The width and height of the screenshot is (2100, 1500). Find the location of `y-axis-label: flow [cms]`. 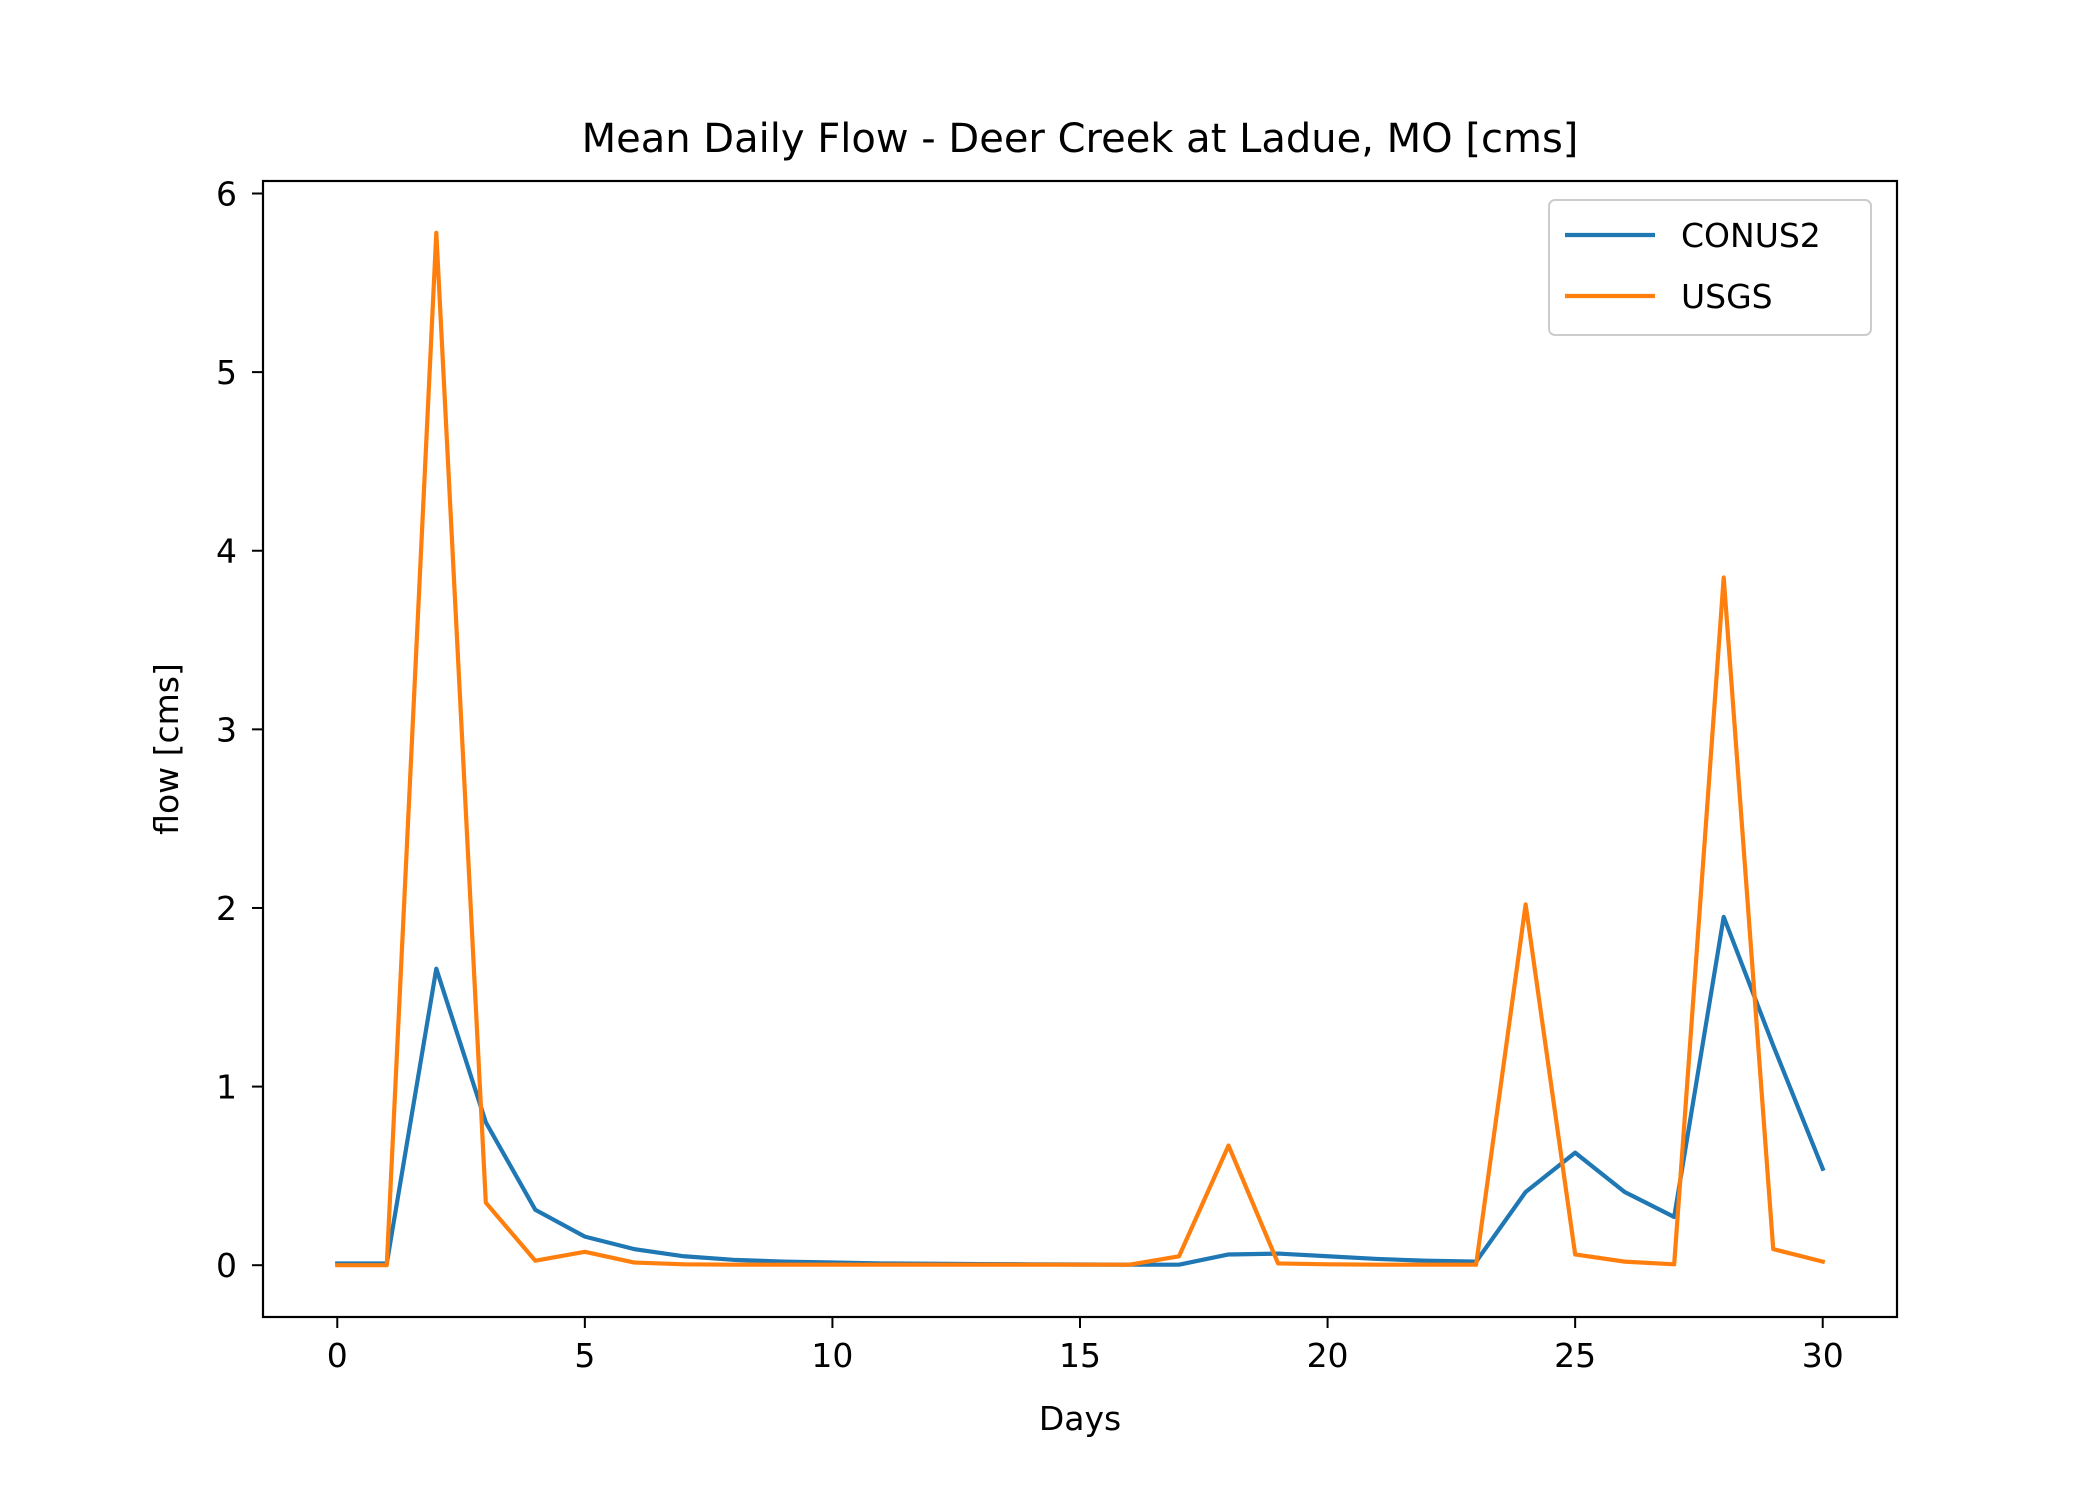

y-axis-label: flow [cms] is located at coordinates (166, 749).